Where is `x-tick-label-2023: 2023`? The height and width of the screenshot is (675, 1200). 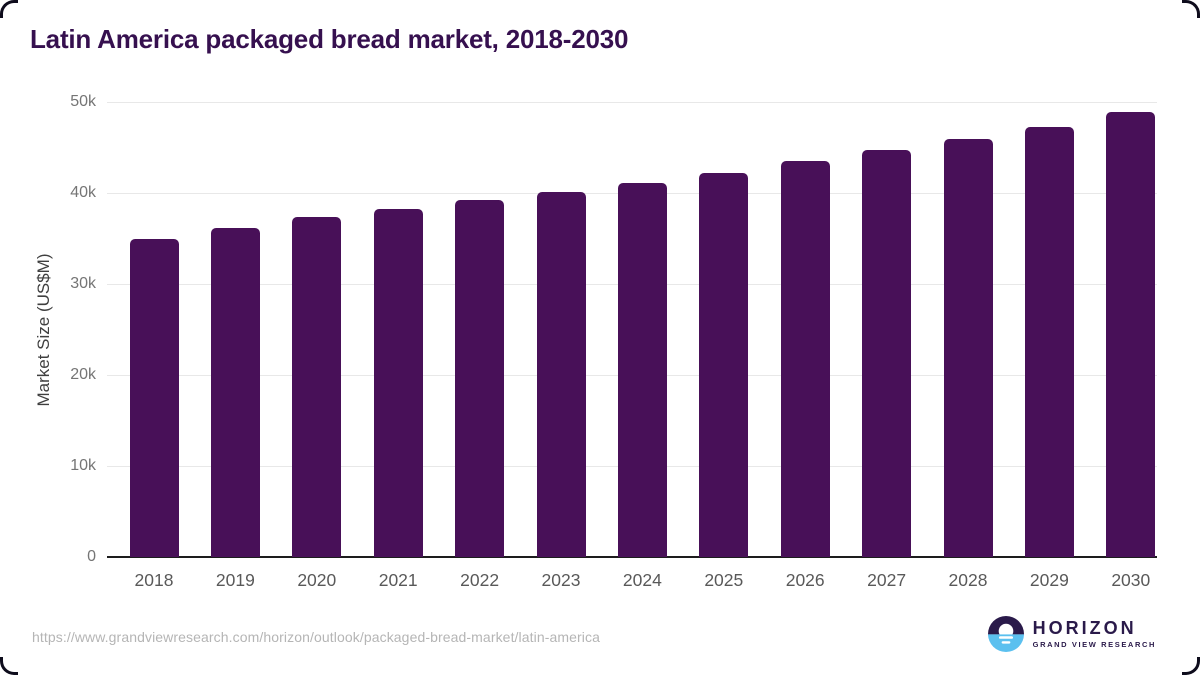 x-tick-label-2023: 2023 is located at coordinates (561, 580).